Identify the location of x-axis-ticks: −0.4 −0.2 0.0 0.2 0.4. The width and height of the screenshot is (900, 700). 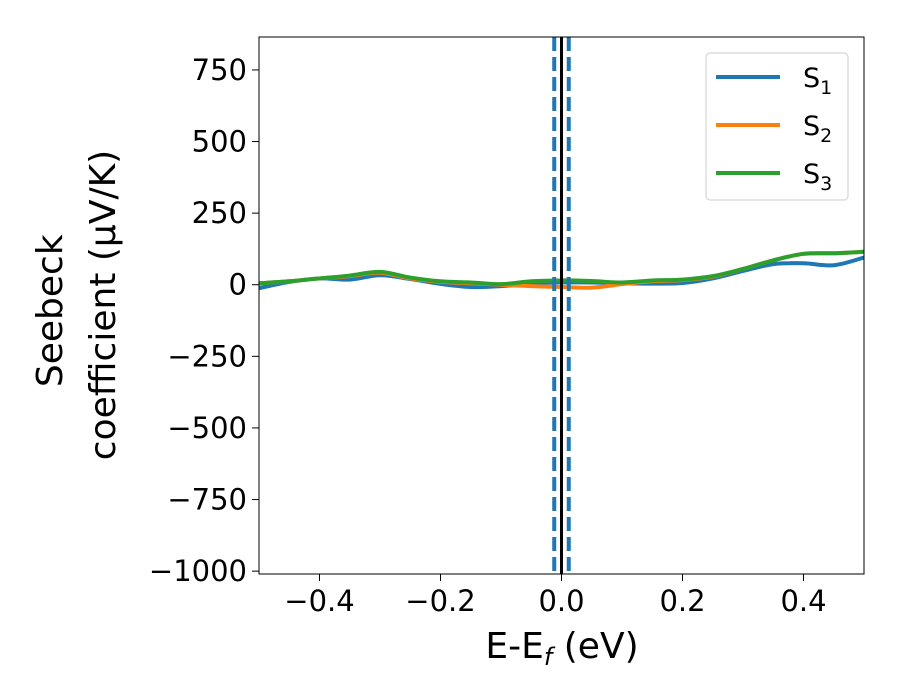
(555, 596).